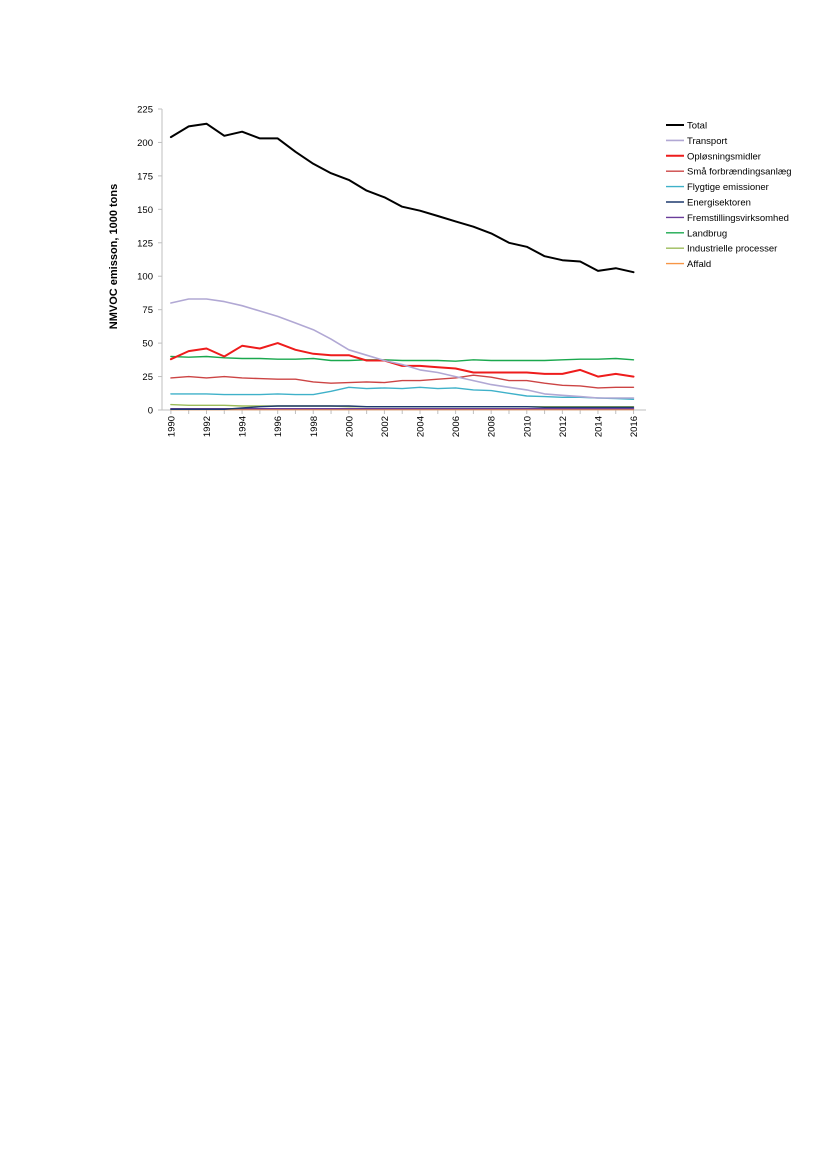 This screenshot has width=827, height=1170. Describe the element at coordinates (719, 203) in the screenshot. I see `legend-label: Energisektoren` at that location.